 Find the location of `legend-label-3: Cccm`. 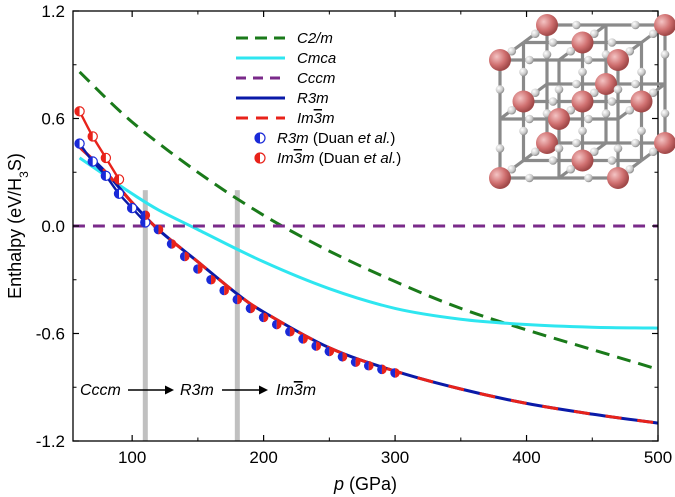

legend-label-3: Cccm is located at coordinates (316, 78).